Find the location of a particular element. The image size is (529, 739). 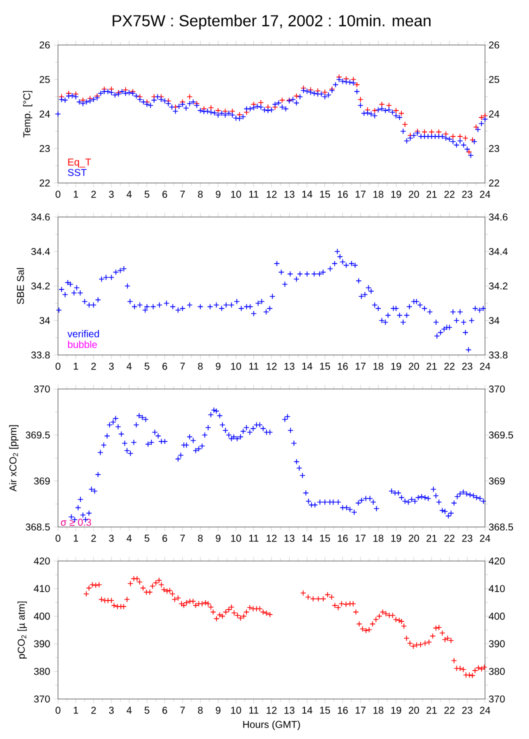

y2-tick-label: 370 is located at coordinates (496, 389).